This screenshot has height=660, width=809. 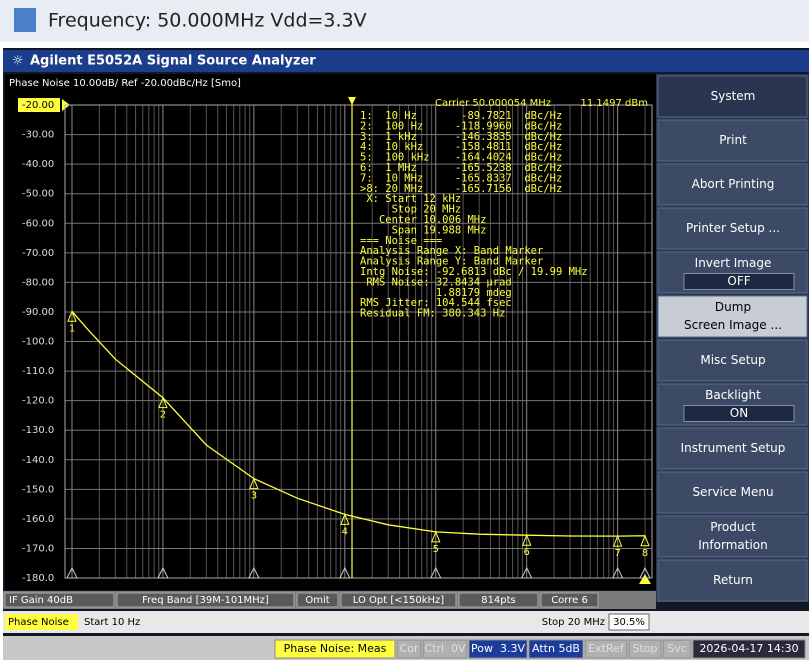 I want to click on marker-label: 8, so click(x=645, y=553).